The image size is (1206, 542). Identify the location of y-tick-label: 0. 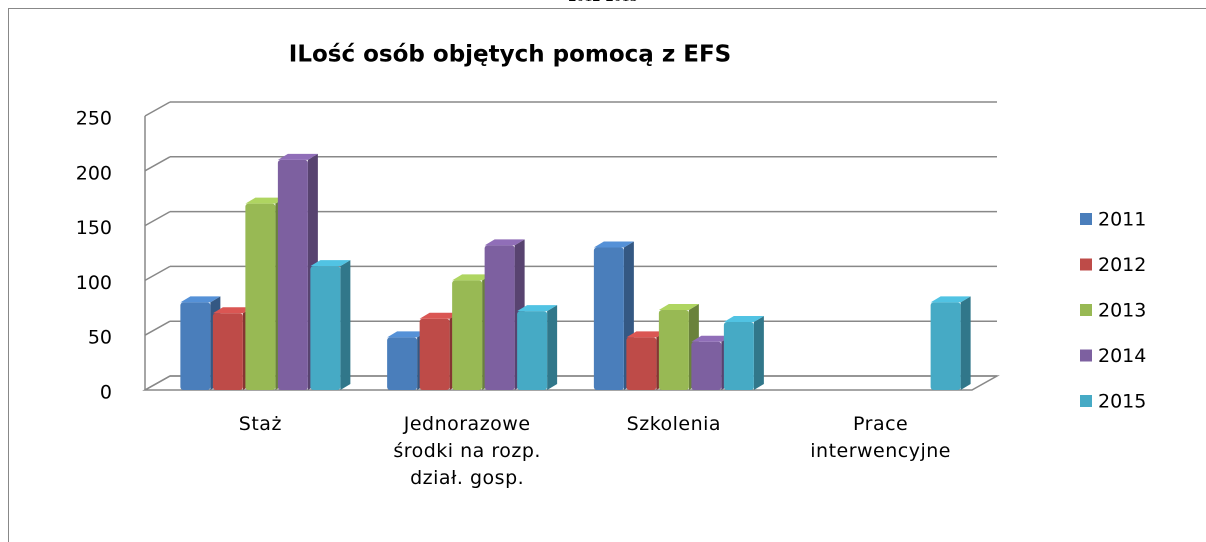
(106, 393).